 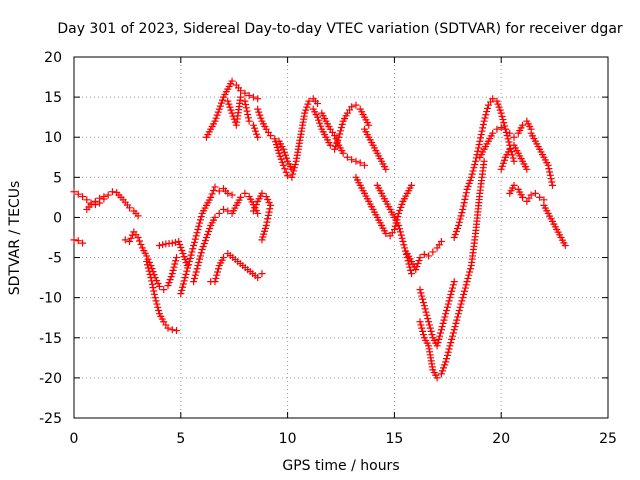 What do you see at coordinates (394, 439) in the screenshot?
I see `x-tick-label: 15` at bounding box center [394, 439].